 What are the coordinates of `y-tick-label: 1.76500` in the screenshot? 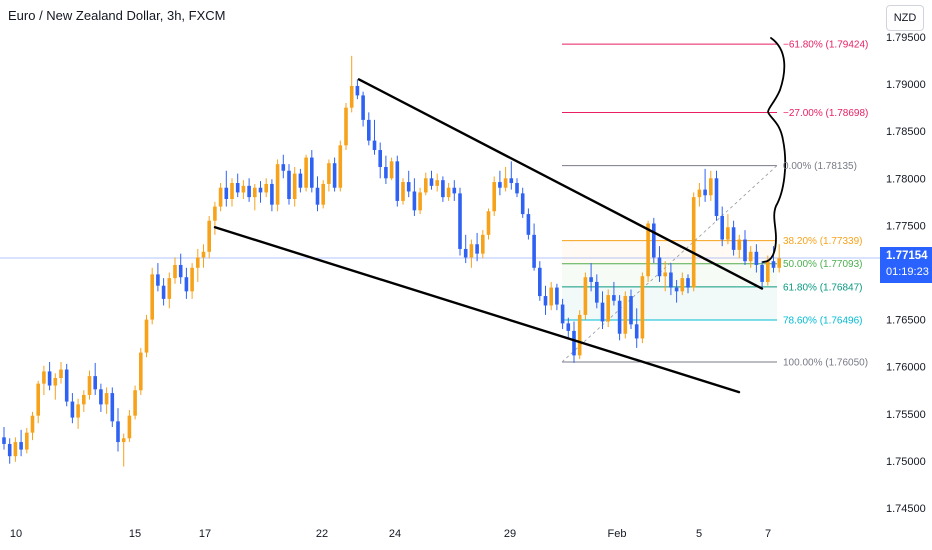 It's located at (906, 321).